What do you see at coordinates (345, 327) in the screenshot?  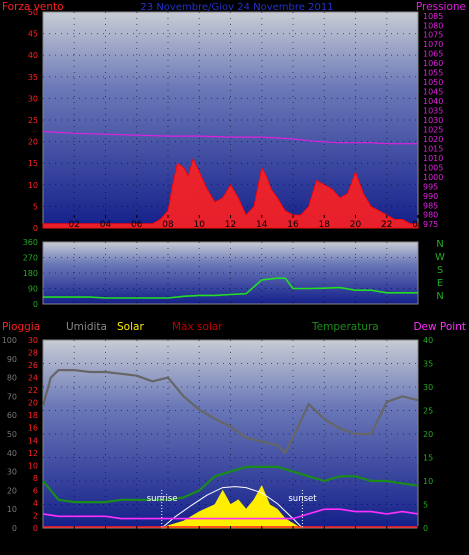 I see `legend-temperature: Temperatura` at bounding box center [345, 327].